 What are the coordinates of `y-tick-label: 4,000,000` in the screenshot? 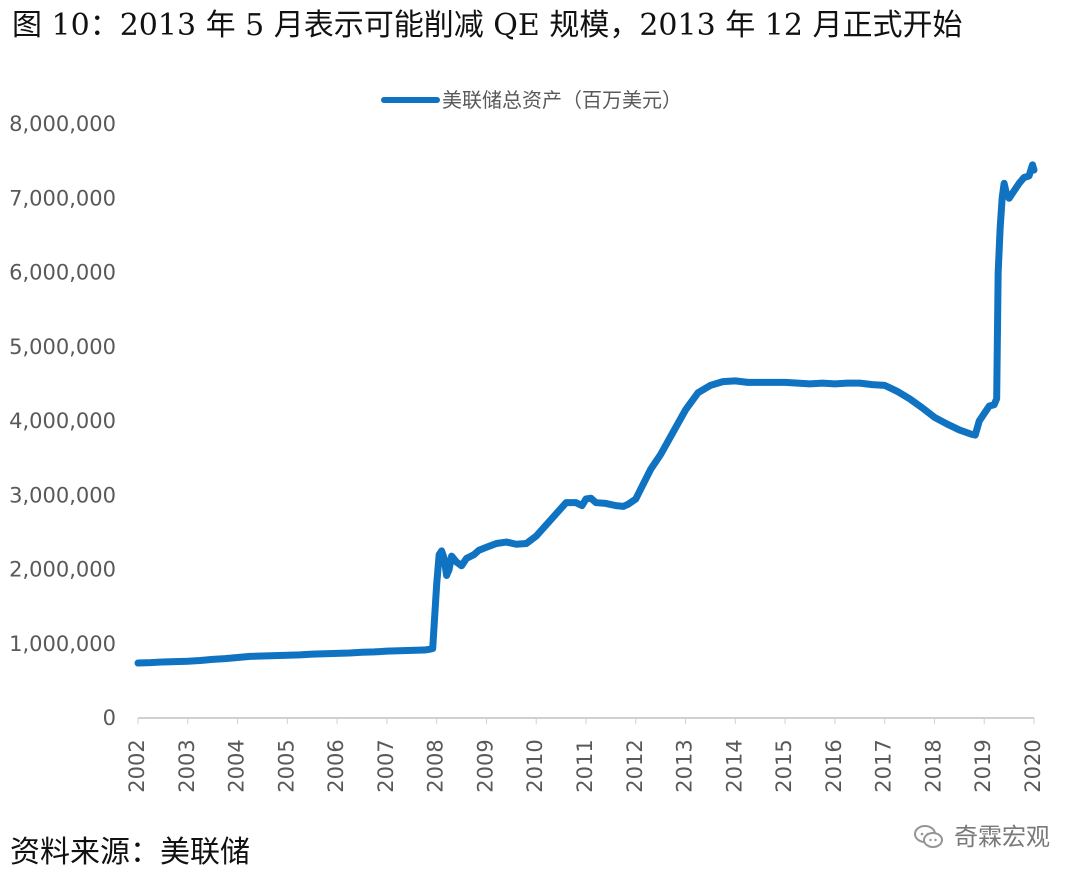 It's located at (62, 421).